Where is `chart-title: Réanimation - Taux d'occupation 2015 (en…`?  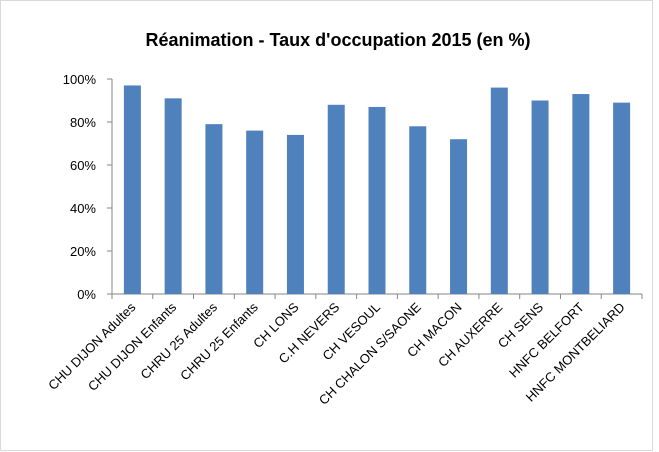
chart-title: Réanimation - Taux d'occupation 2015 (en… is located at coordinates (337, 40).